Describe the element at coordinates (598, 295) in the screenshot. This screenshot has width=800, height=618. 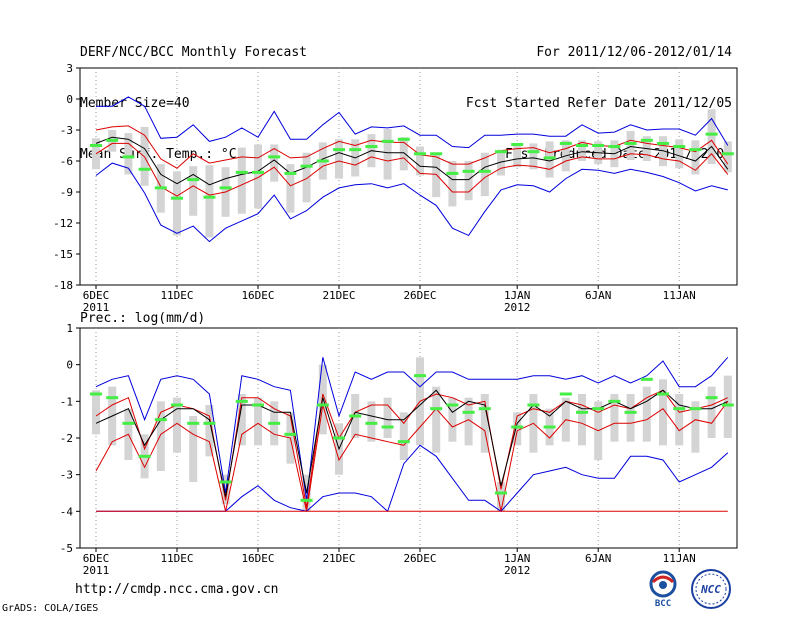
I see `temp-x-tick-label: 6JAN` at that location.